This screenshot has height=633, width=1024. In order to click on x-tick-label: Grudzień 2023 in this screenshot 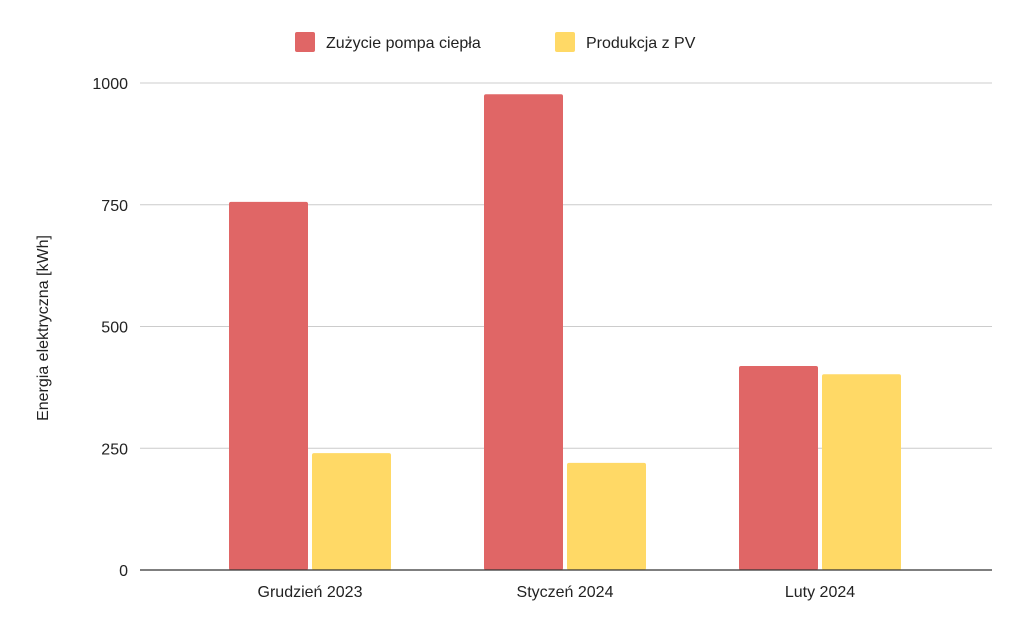, I will do `click(310, 592)`.